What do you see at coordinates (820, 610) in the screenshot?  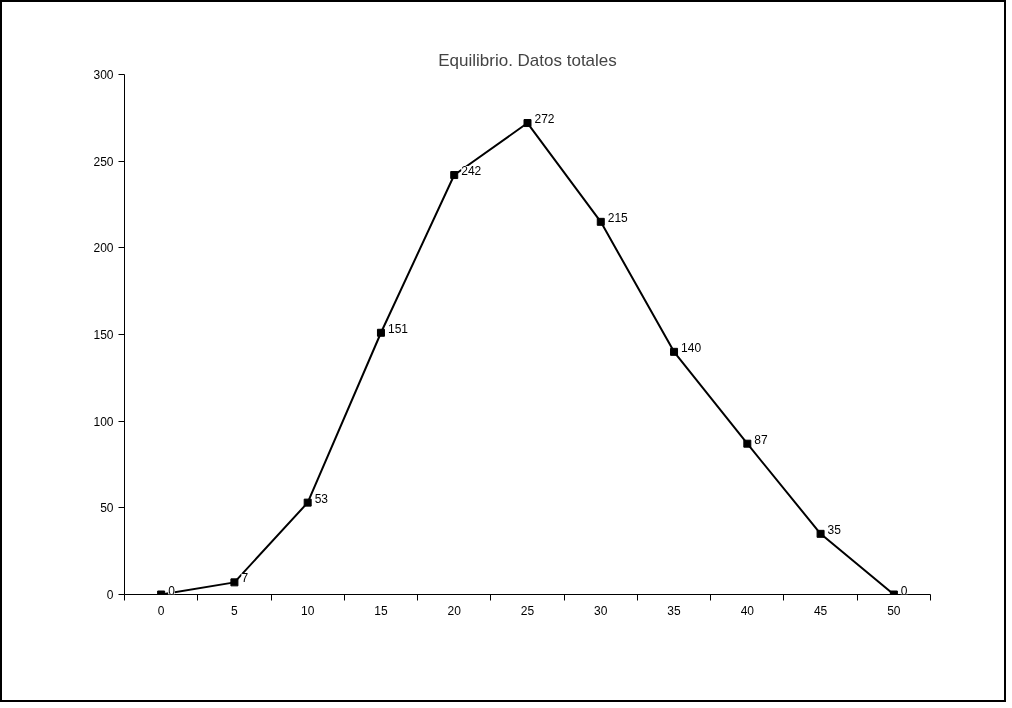 I see `x-tick-label: 45` at bounding box center [820, 610].